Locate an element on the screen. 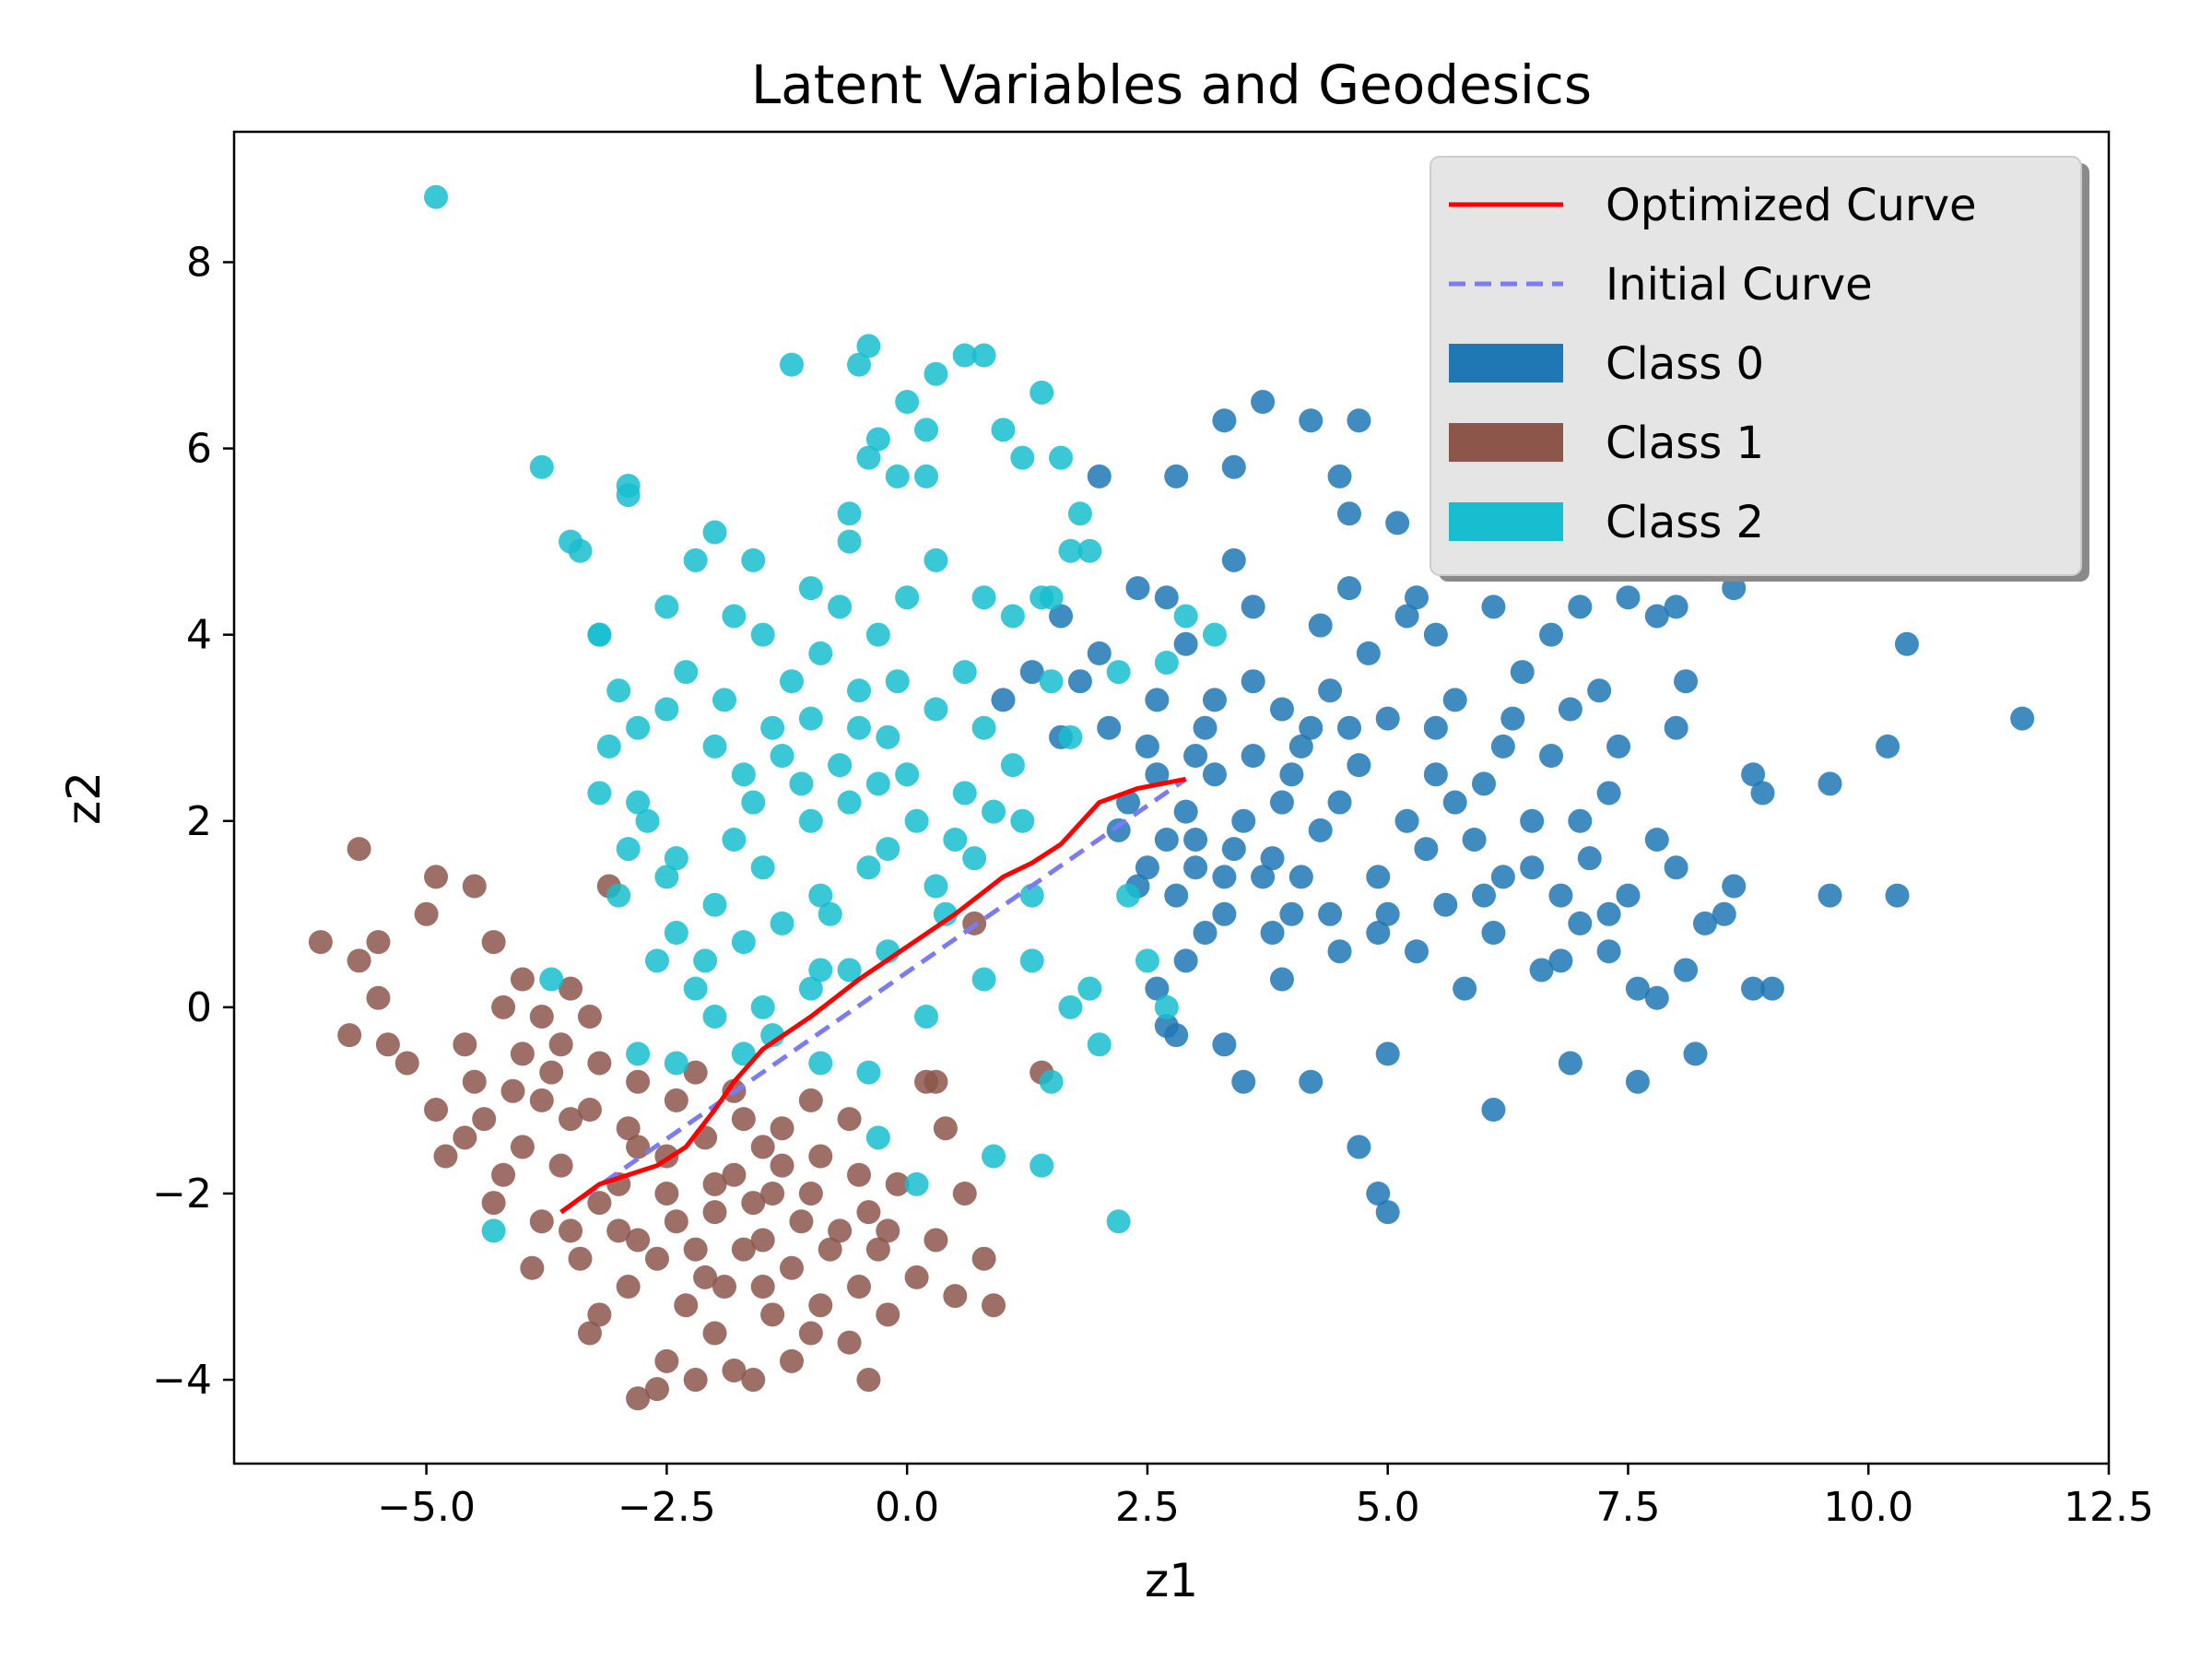  legend-box is located at coordinates (1756, 366).